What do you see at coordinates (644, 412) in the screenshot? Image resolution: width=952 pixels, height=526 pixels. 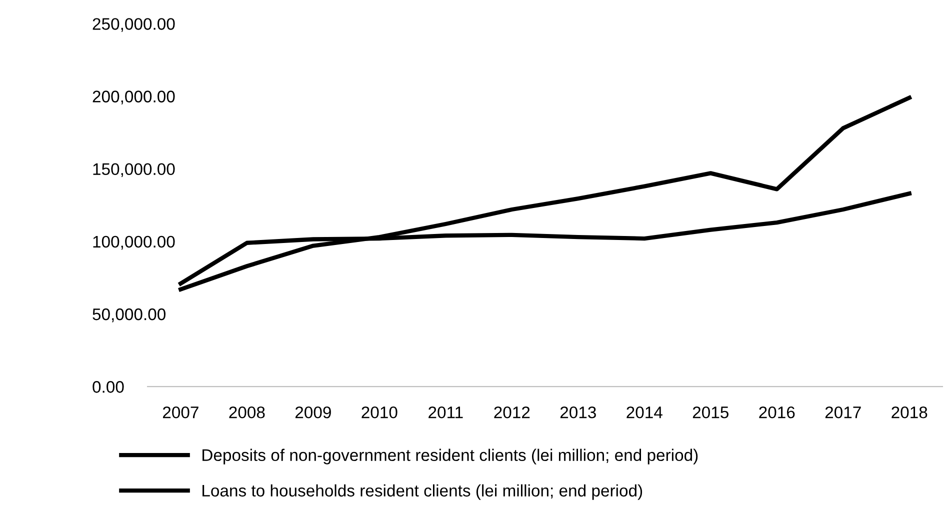 I see `x-tick-label: 2014` at bounding box center [644, 412].